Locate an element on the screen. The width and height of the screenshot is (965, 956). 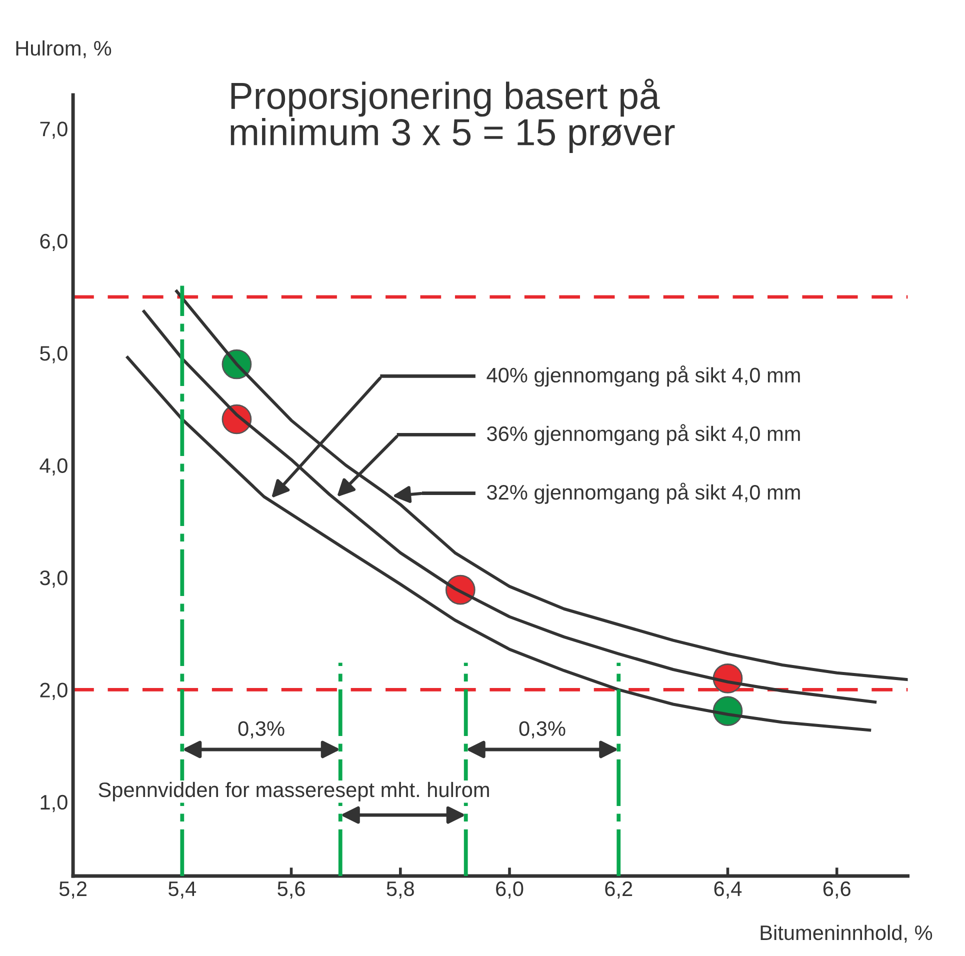
x-tick-label: 5,2 is located at coordinates (72, 890).